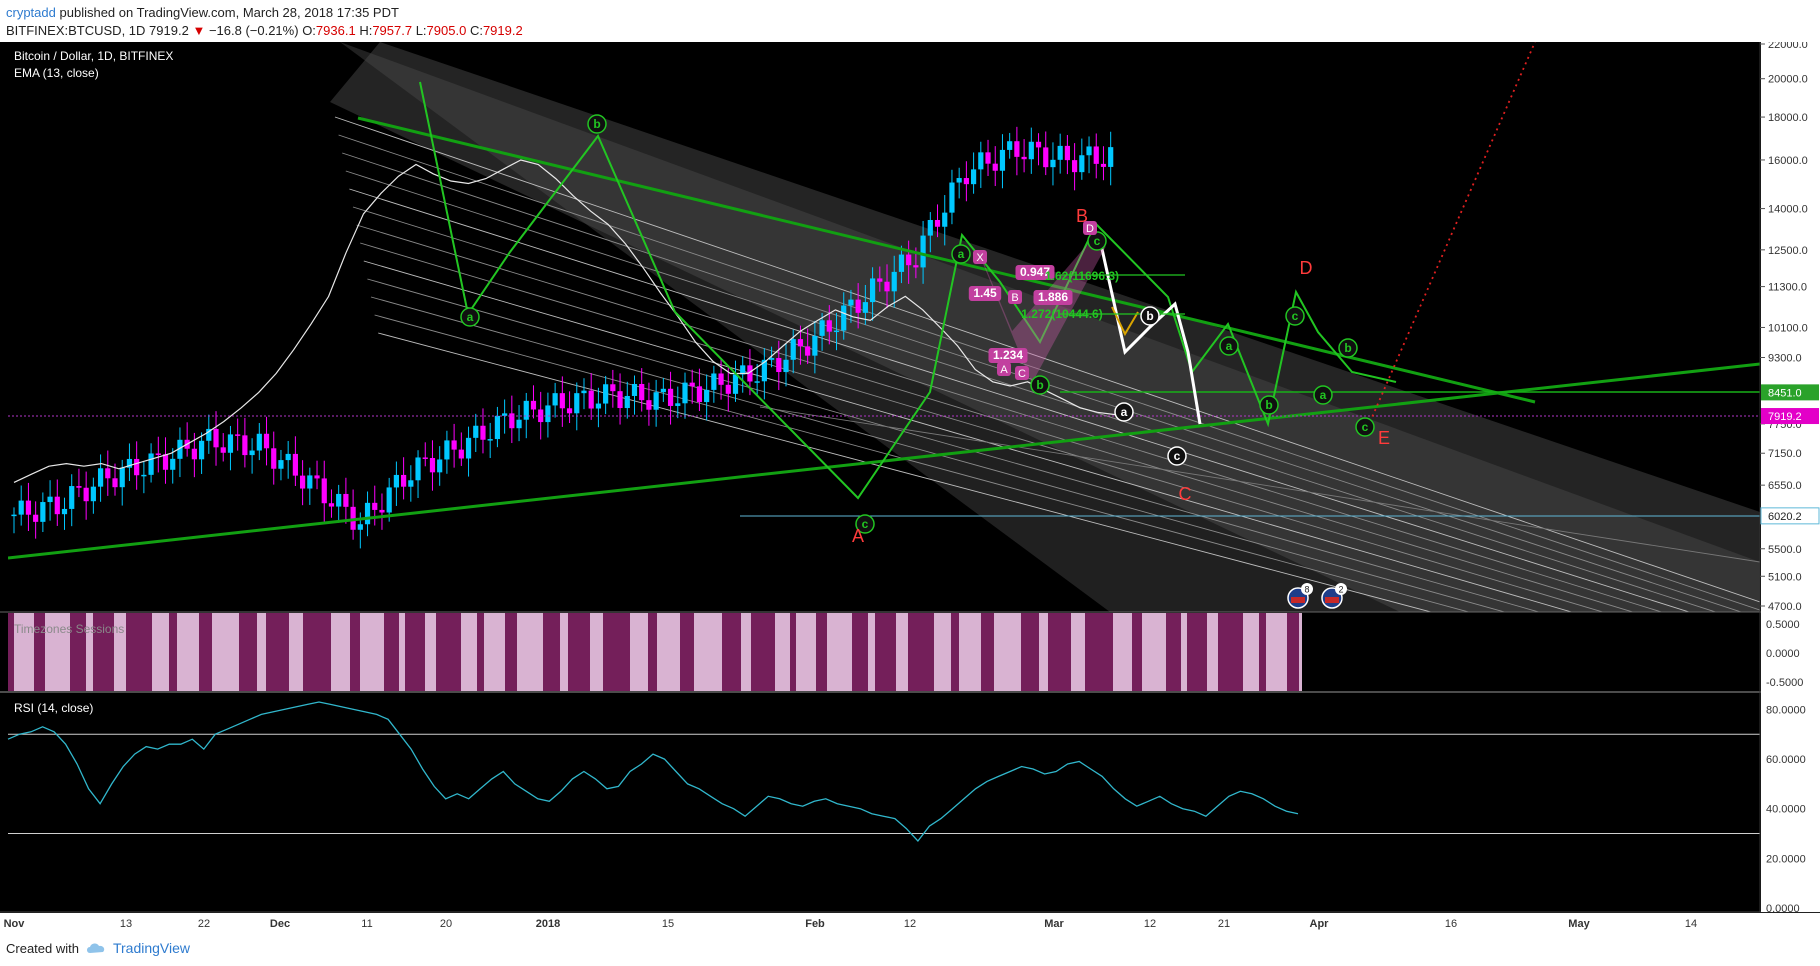 This screenshot has width=1820, height=966. Describe the element at coordinates (1790, 516) in the screenshot. I see `price-tag: 6020.2` at that location.